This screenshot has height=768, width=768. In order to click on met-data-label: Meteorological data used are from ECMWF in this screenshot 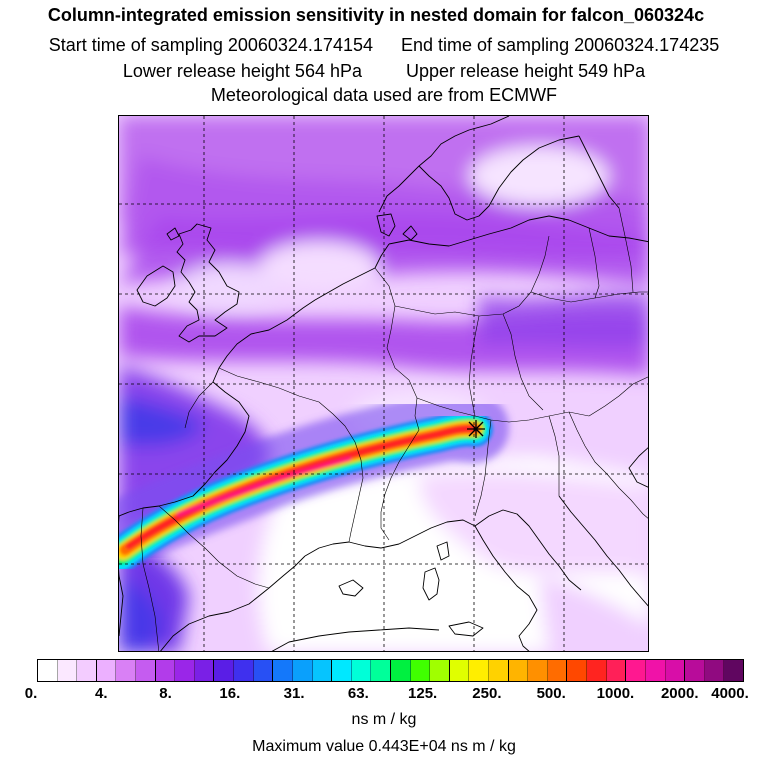, I will do `click(384, 95)`.